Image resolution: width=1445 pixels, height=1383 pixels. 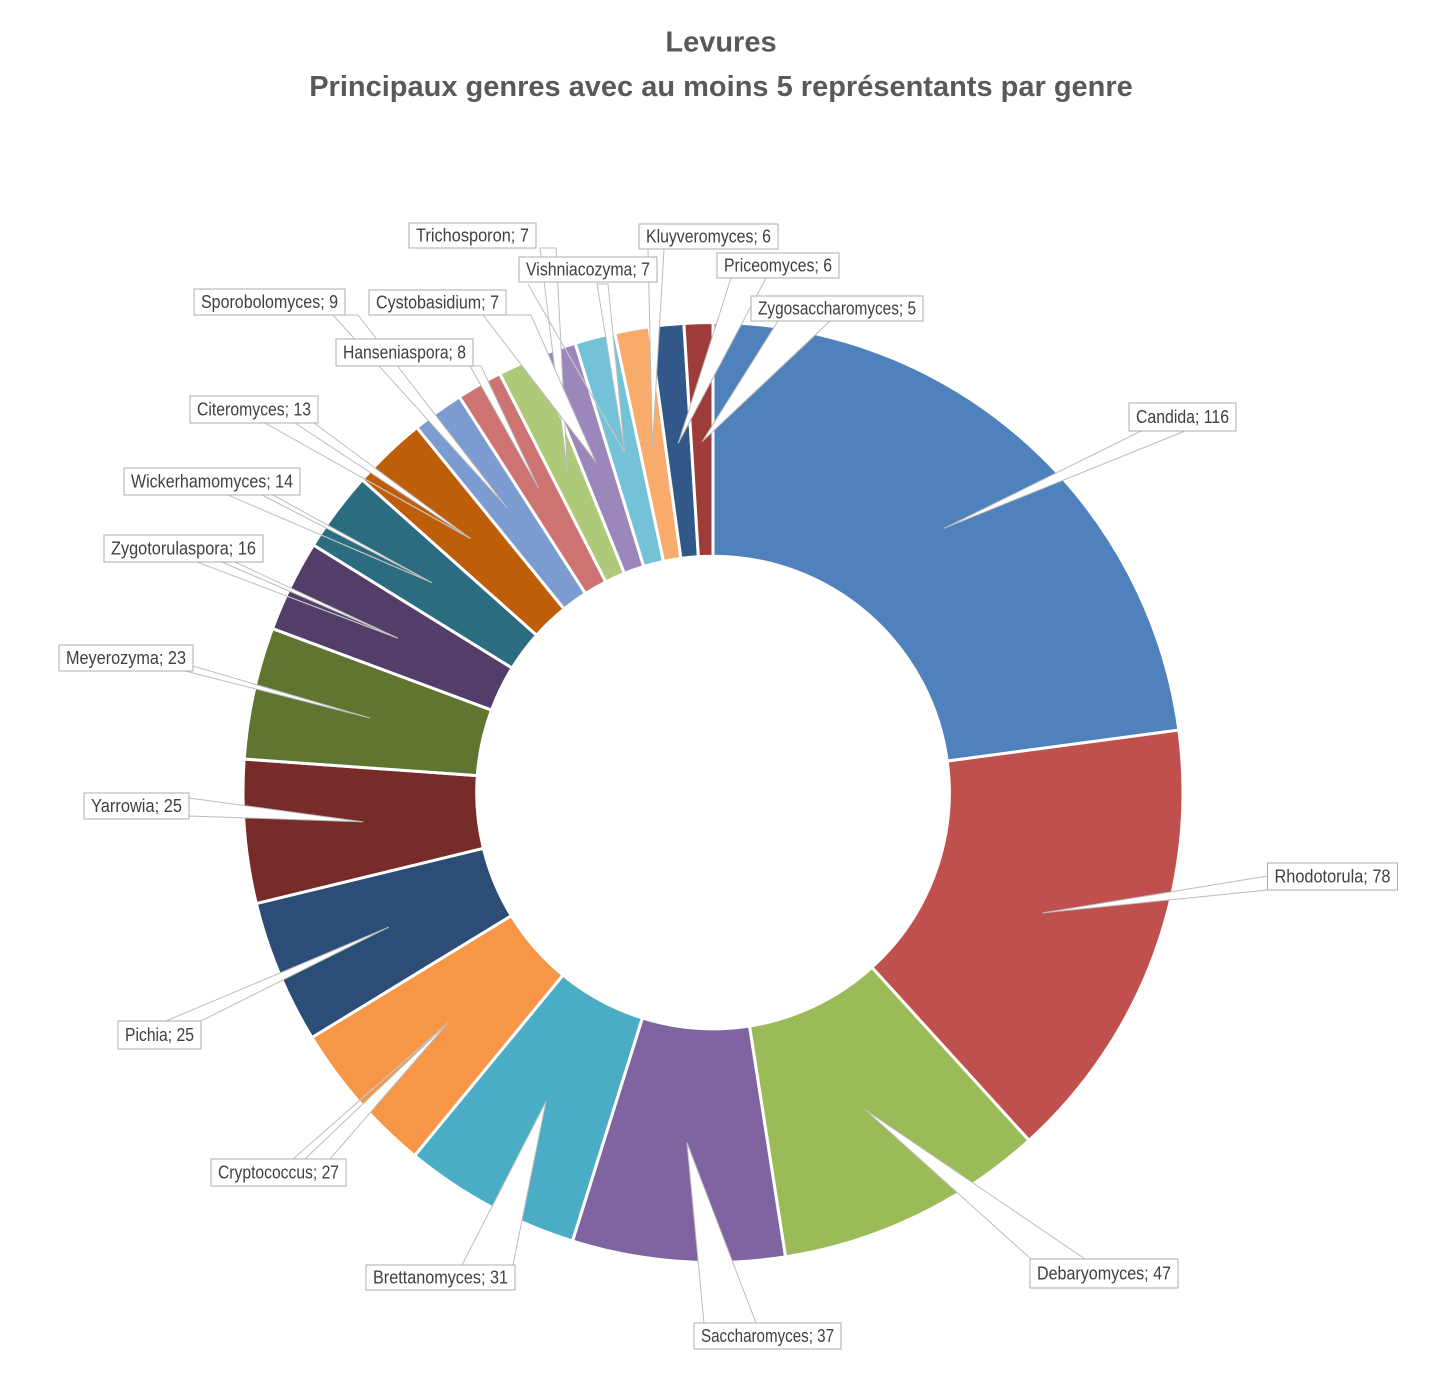 I want to click on svg-text: Saccharomyces; 37, so click(x=767, y=1336).